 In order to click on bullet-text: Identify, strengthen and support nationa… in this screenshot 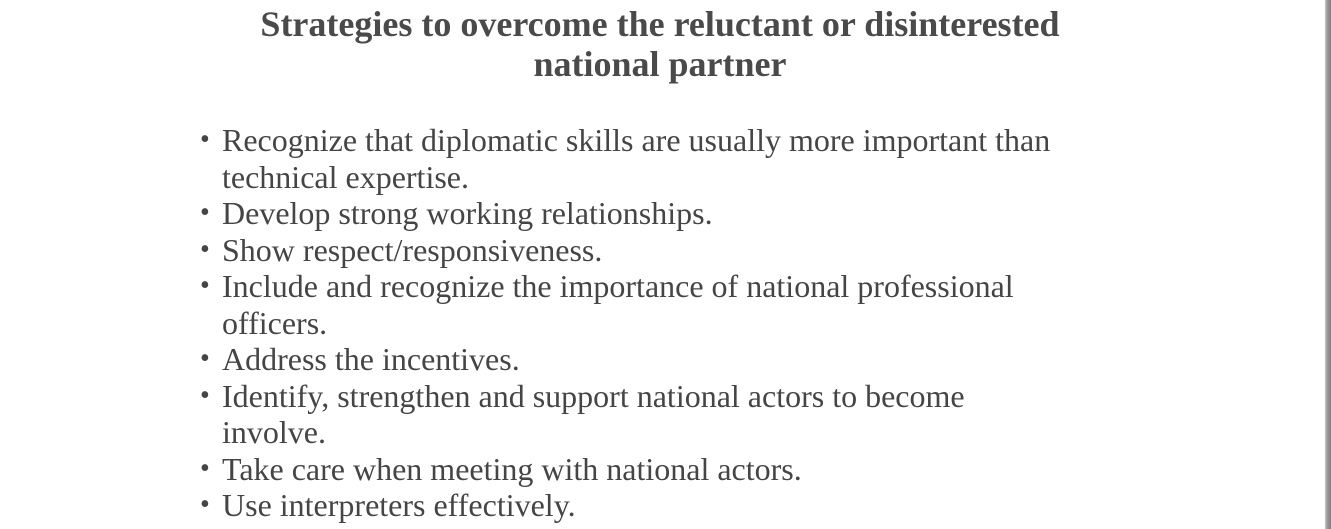, I will do `click(691, 414)`.